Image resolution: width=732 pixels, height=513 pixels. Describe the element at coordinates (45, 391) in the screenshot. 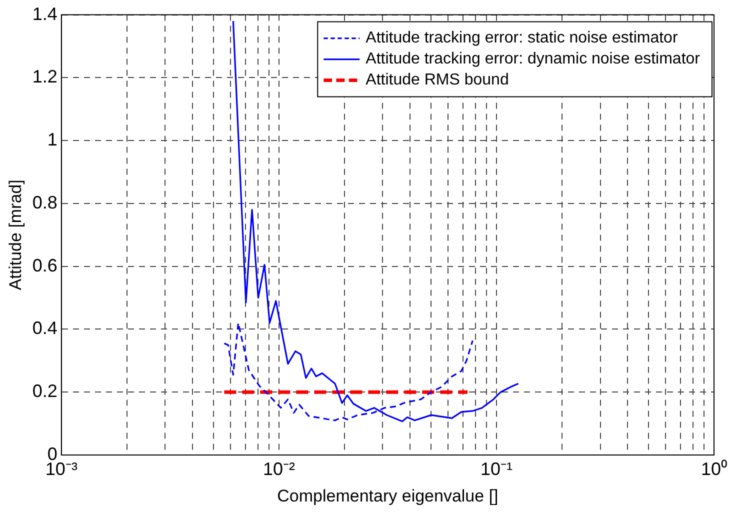

I see `y-tick-label: 0.2` at that location.